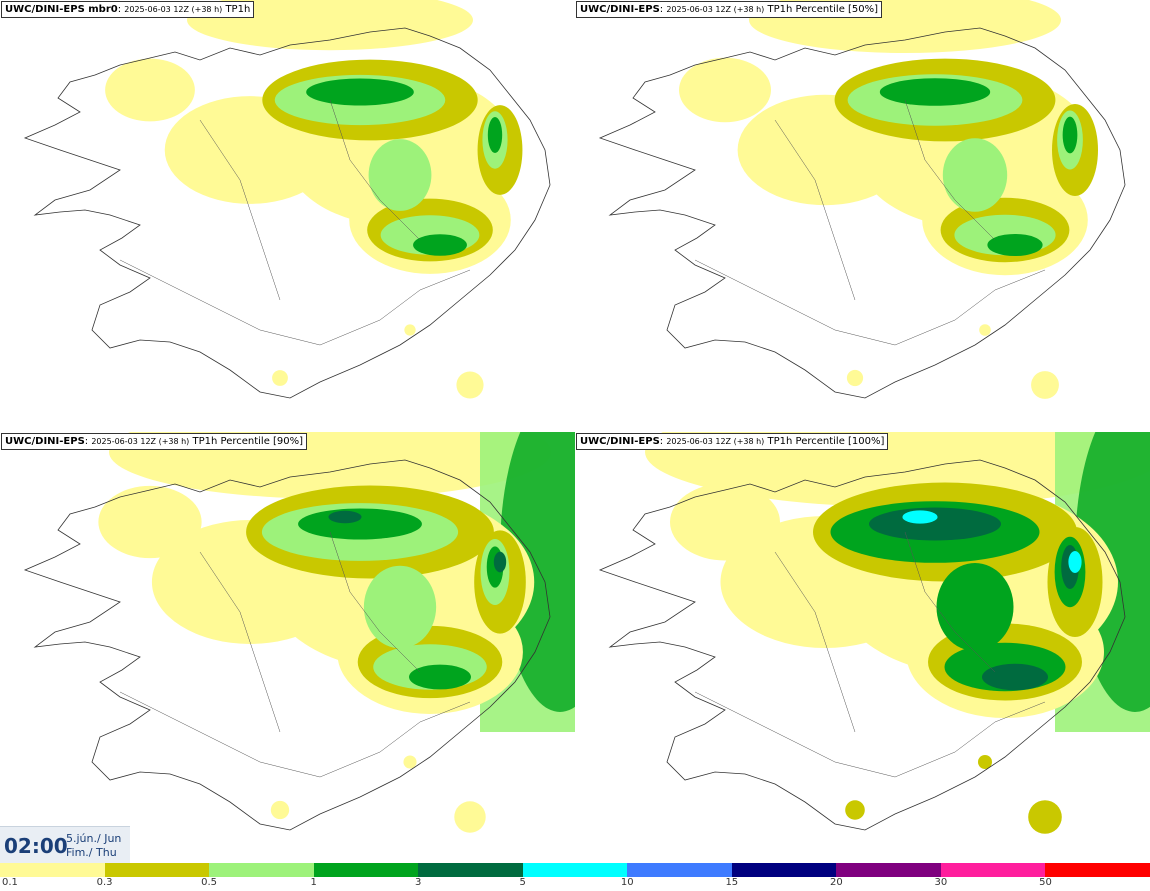 This screenshot has width=1150, height=891. I want to click on legend-tick-label: 50, so click(1045, 882).